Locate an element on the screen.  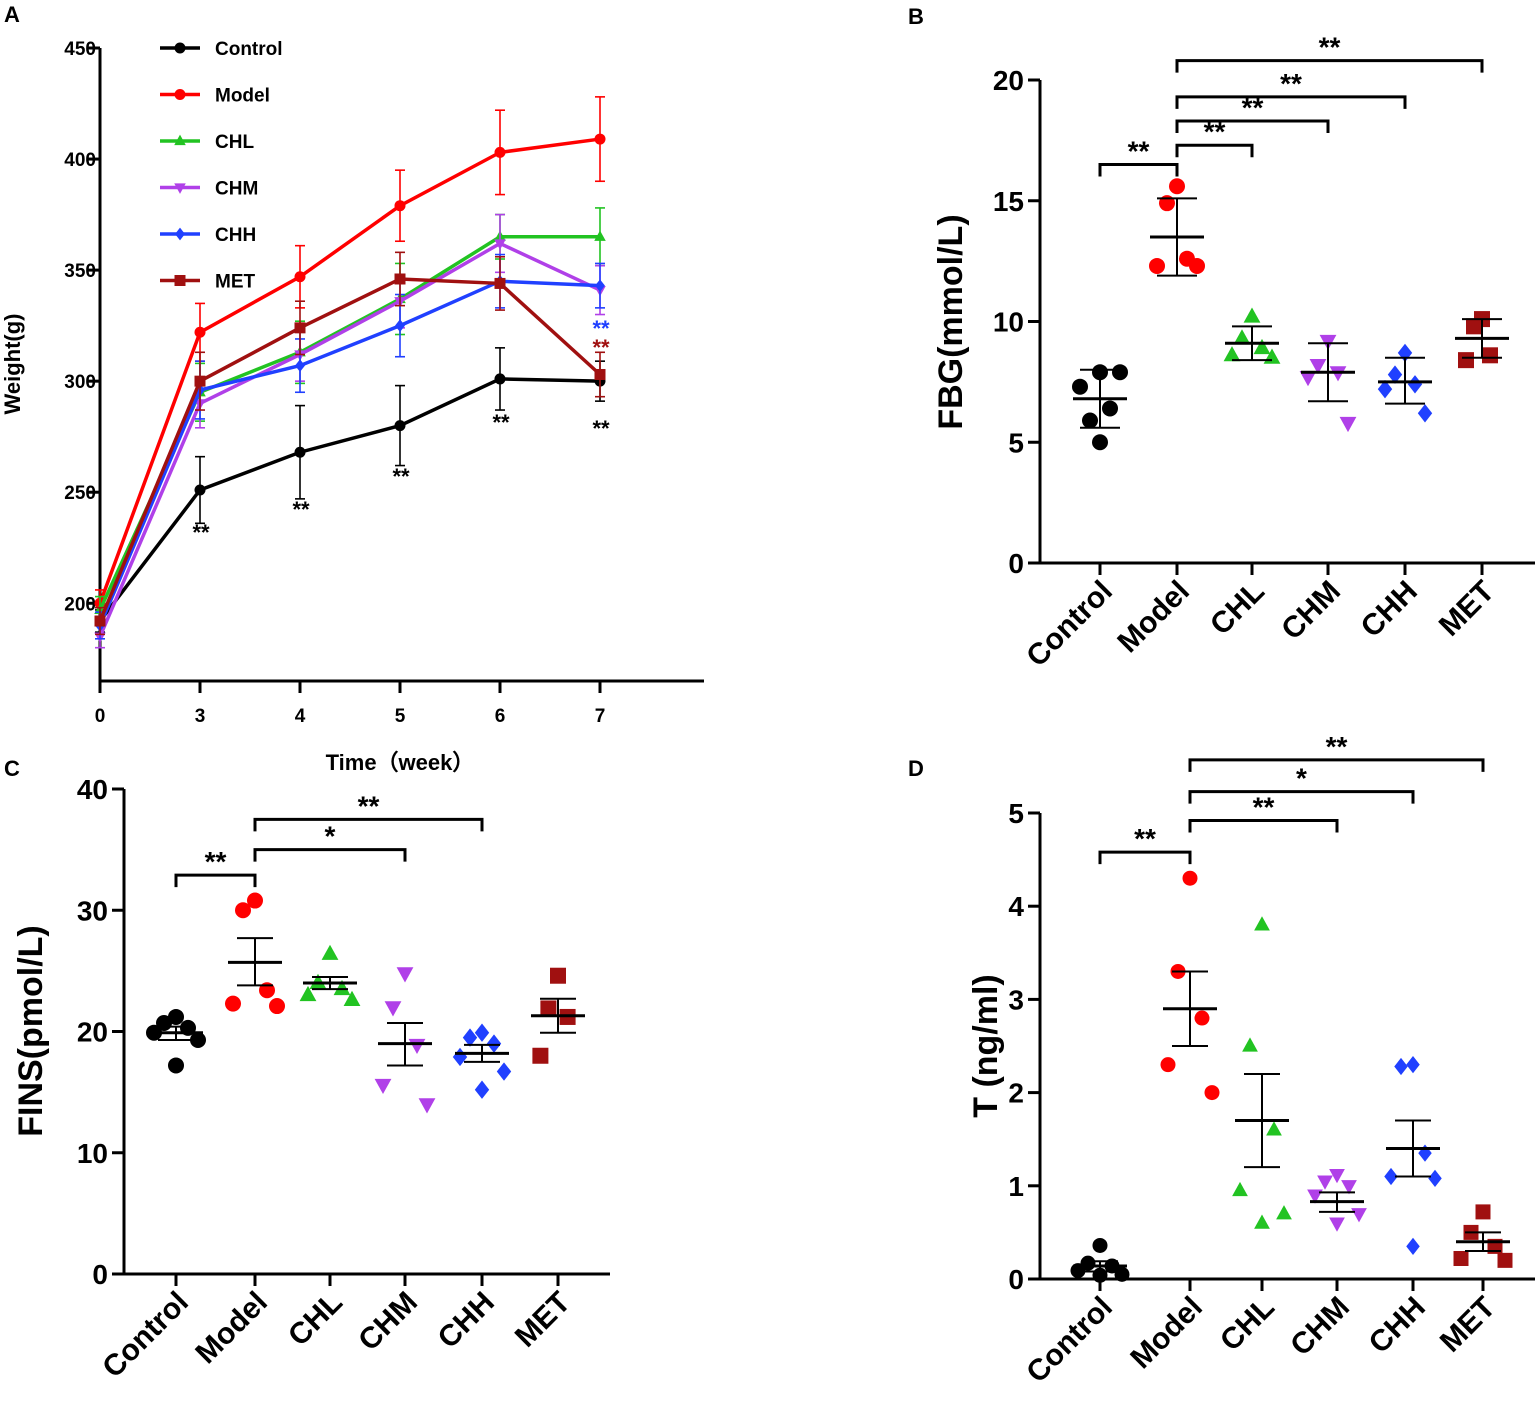
panel-label-a: A is located at coordinates (12, 14).